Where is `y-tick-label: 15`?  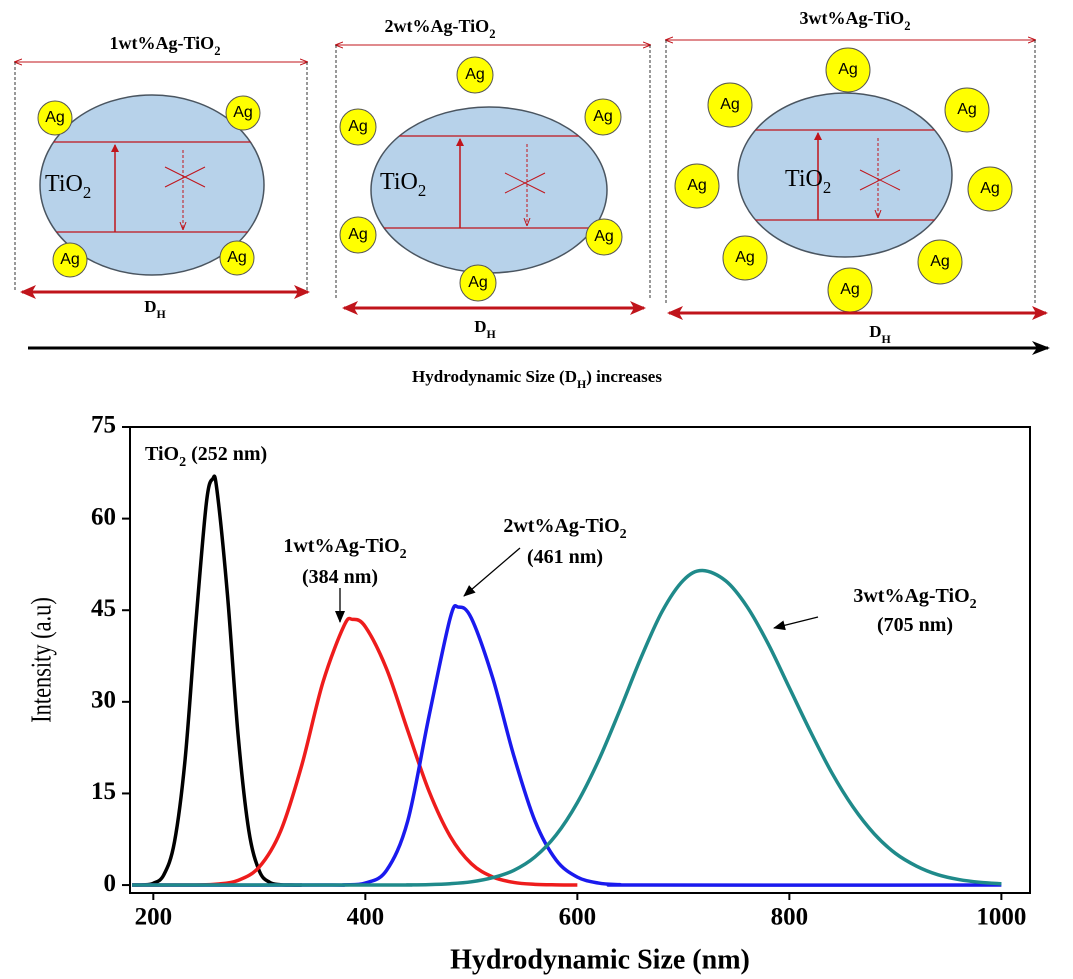
y-tick-label: 15 is located at coordinates (103, 791).